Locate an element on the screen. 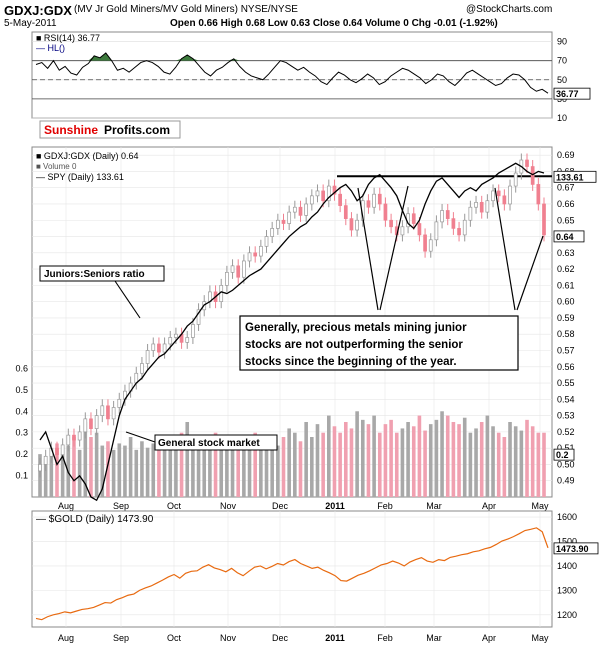 The width and height of the screenshot is (600, 650). rsi-last-value-box is located at coordinates (572, 93).